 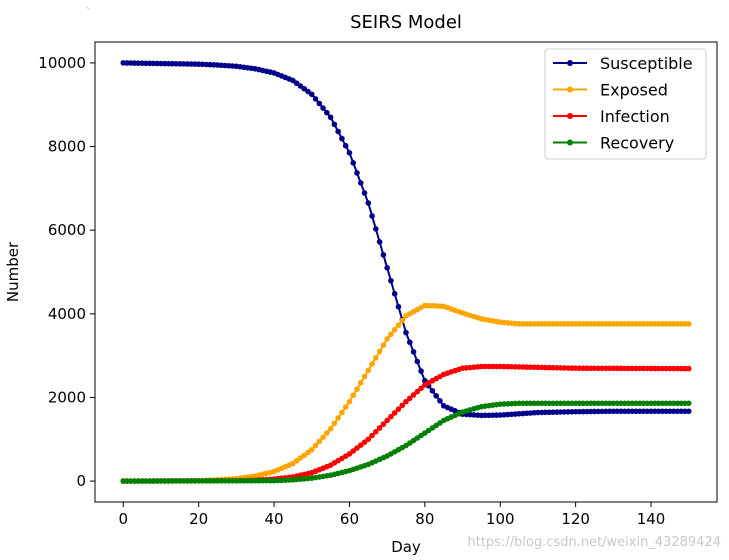 I want to click on legend-label-recovery: Recovery, so click(x=637, y=143).